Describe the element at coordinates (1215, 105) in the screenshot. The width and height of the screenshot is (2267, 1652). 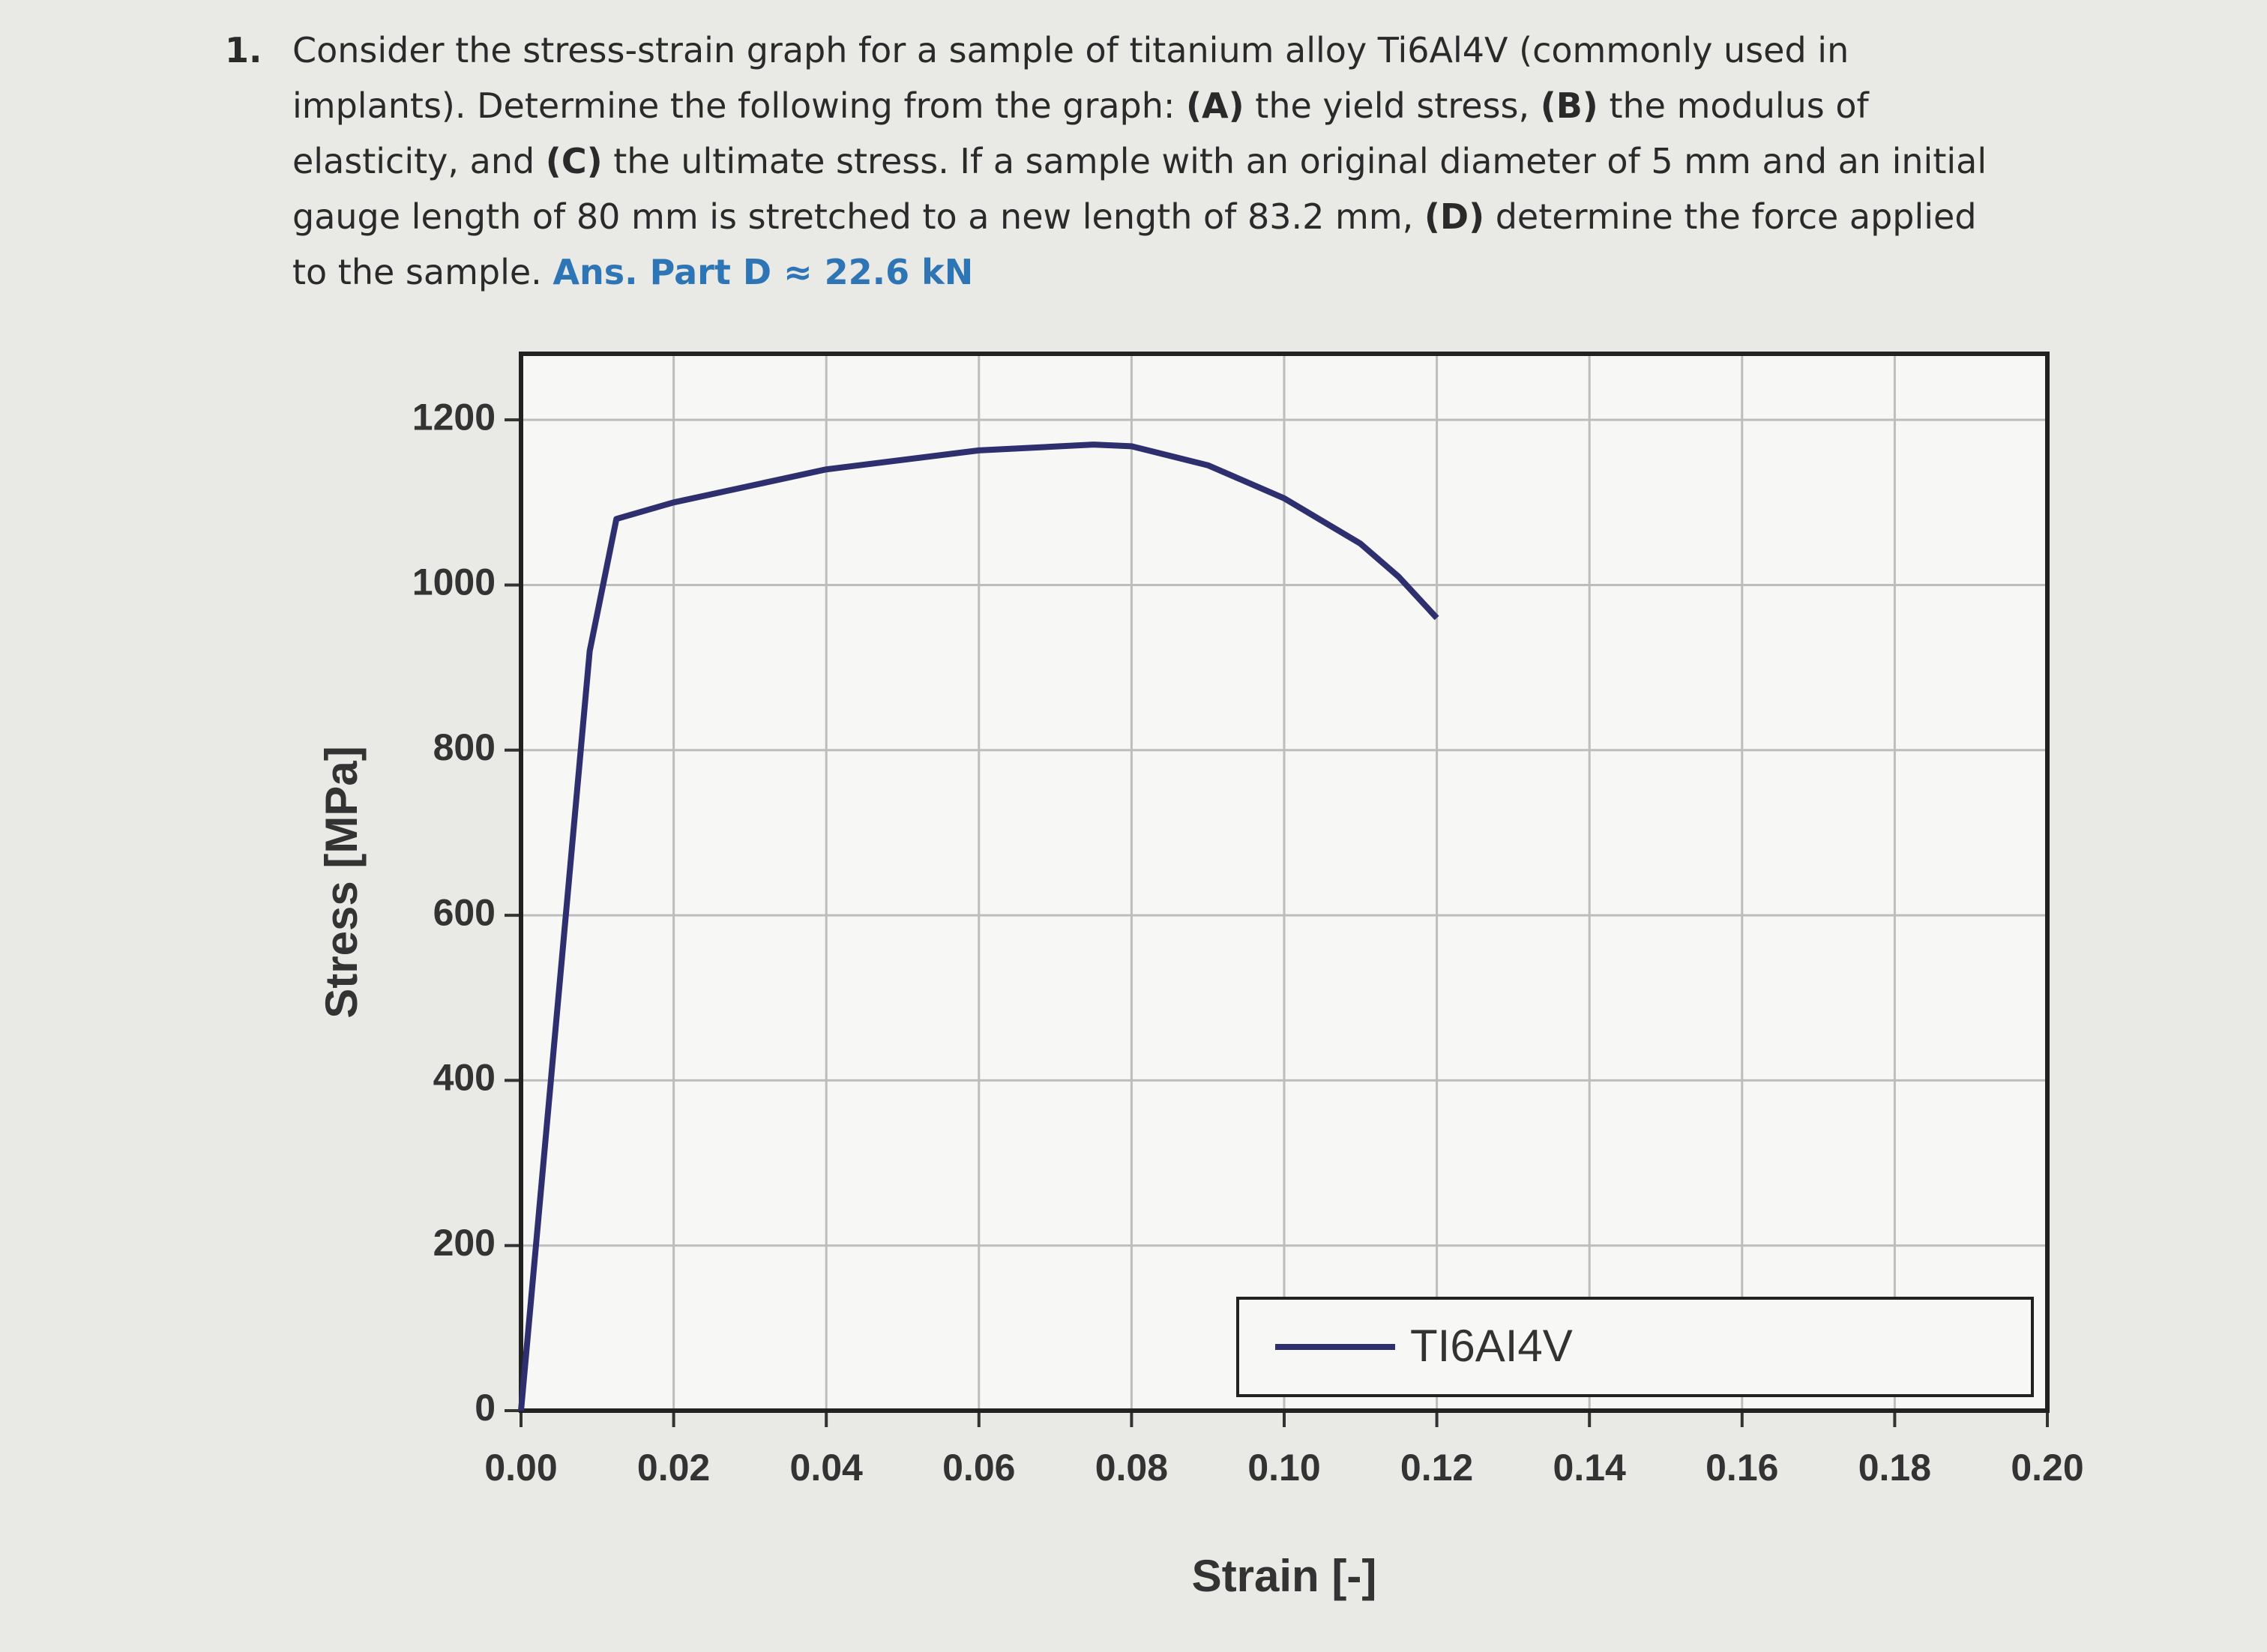
I see `question-run: (A)` at that location.